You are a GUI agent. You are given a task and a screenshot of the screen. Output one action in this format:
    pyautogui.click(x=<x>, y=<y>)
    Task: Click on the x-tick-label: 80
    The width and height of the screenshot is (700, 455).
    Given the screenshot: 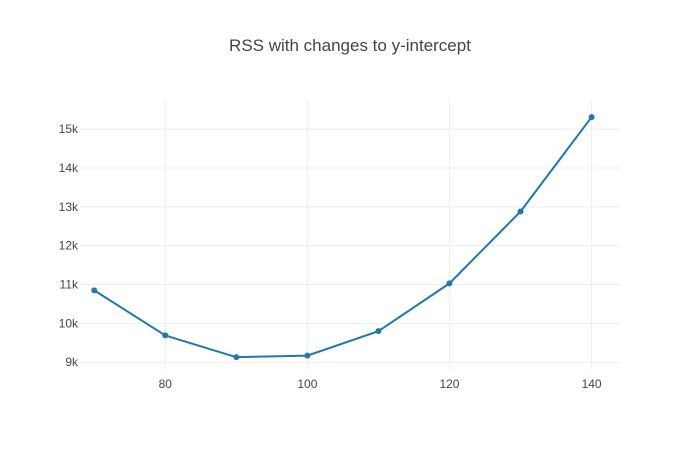 What is the action you would take?
    pyautogui.click(x=166, y=384)
    